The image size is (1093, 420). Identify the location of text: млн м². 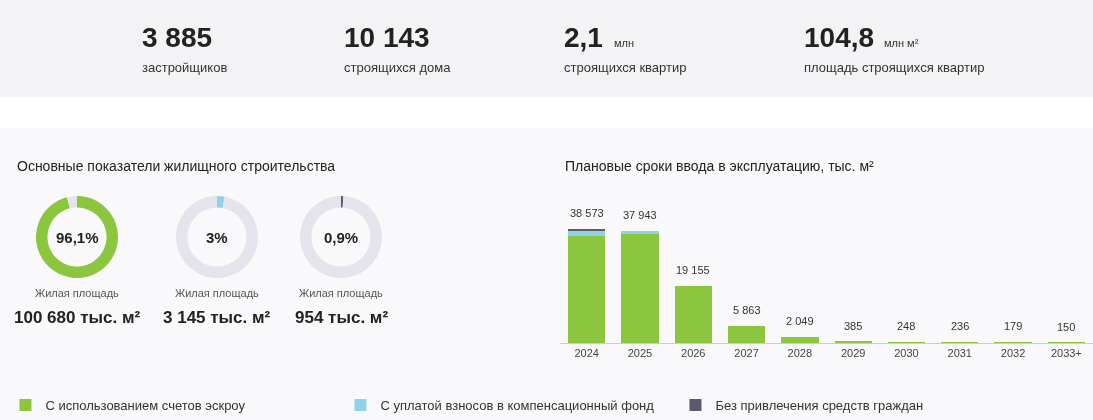
(901, 43).